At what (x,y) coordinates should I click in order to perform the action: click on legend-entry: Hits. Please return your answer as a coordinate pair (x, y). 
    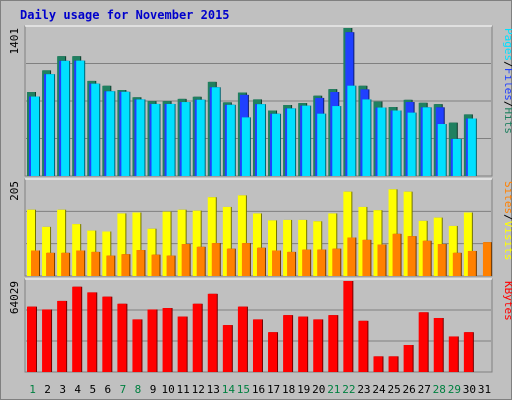
    Looking at the image, I should click on (507, 121).